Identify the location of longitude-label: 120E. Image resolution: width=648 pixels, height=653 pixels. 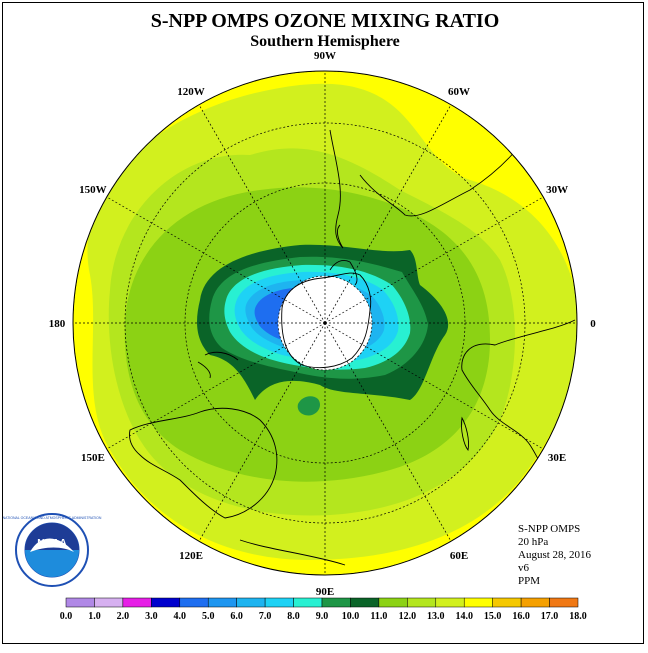
(191, 556).